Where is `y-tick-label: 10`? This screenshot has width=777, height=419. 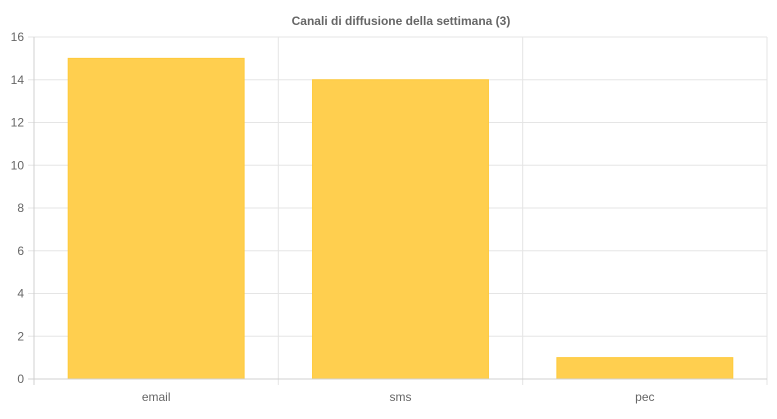 y-tick-label: 10 is located at coordinates (18, 165).